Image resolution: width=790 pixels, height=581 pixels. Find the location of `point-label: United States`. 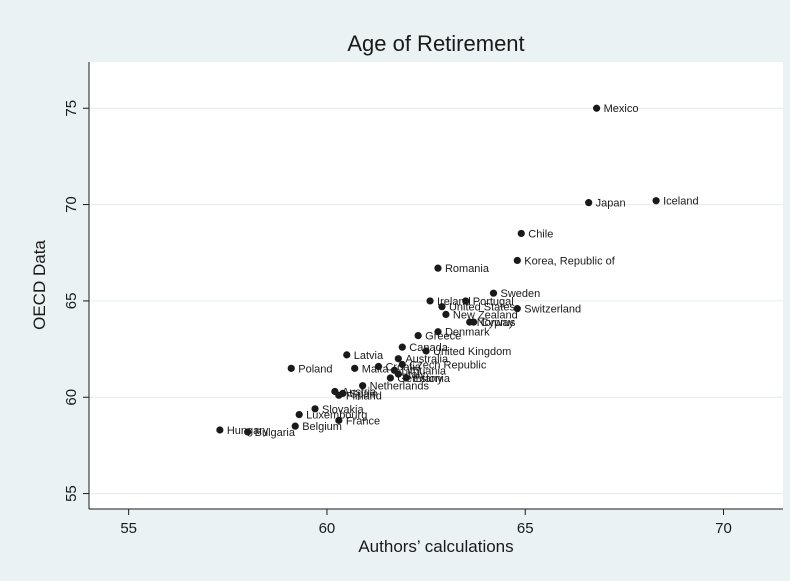

point-label: United States is located at coordinates (482, 308).